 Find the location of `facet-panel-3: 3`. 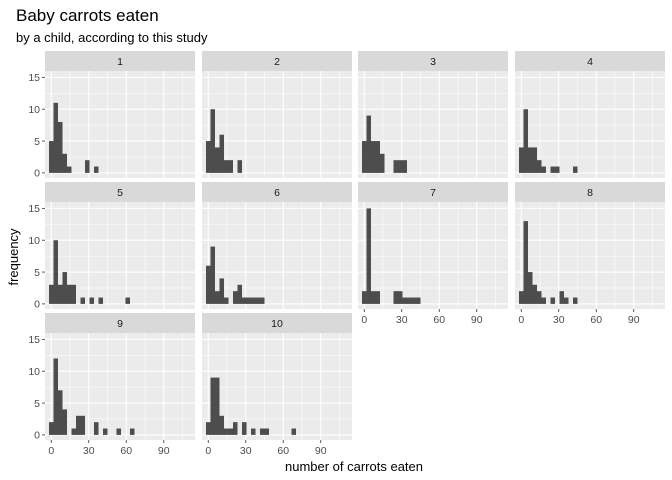

facet-panel-3: 3 is located at coordinates (433, 114).